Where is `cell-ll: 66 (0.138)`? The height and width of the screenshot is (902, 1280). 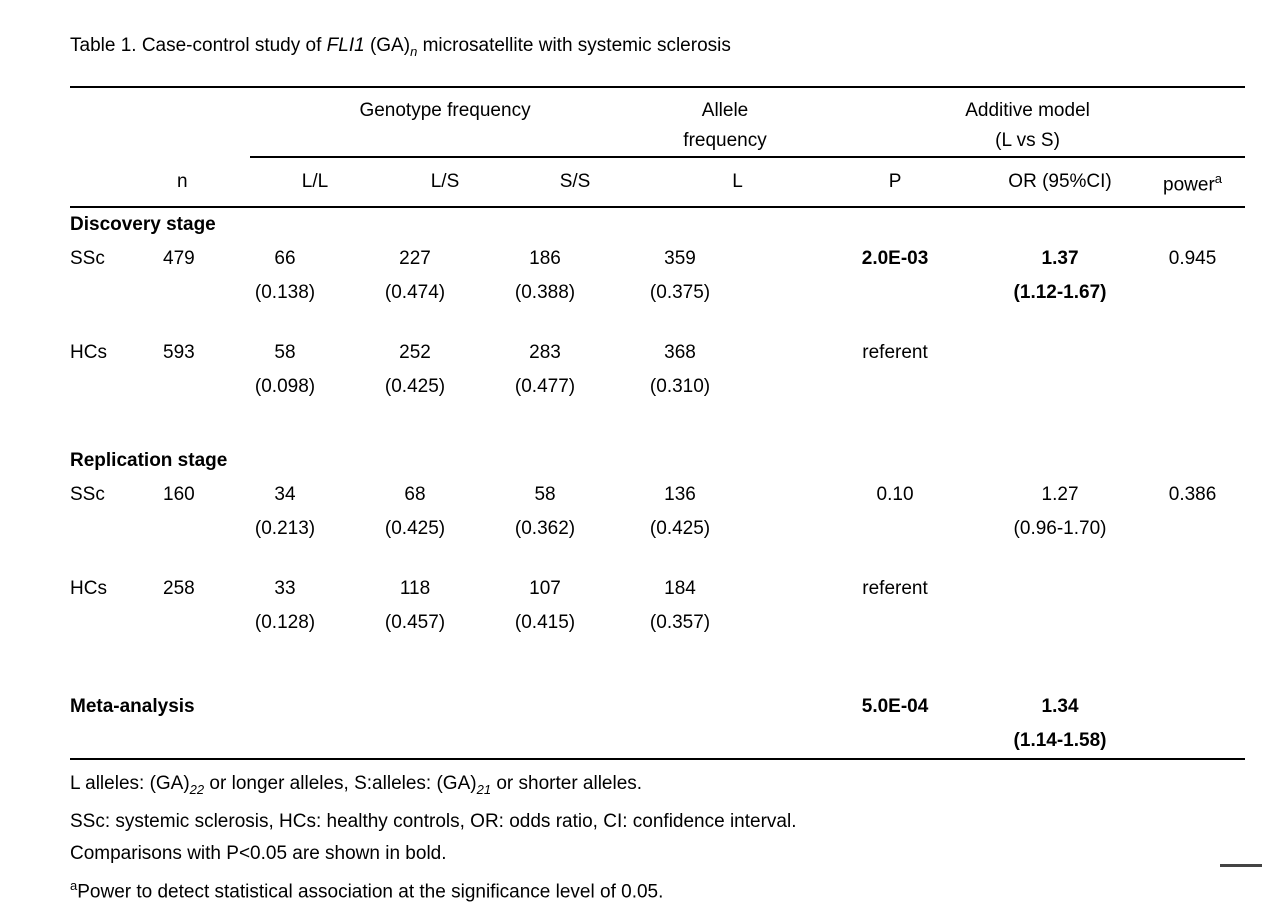
cell-ll: 66 (0.138) is located at coordinates (315, 289).